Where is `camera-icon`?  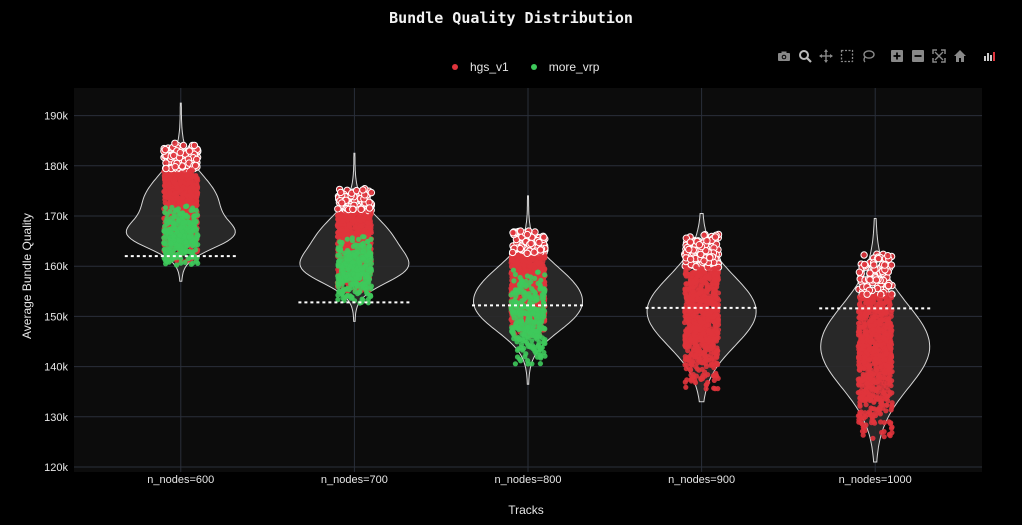 camera-icon is located at coordinates (783, 56).